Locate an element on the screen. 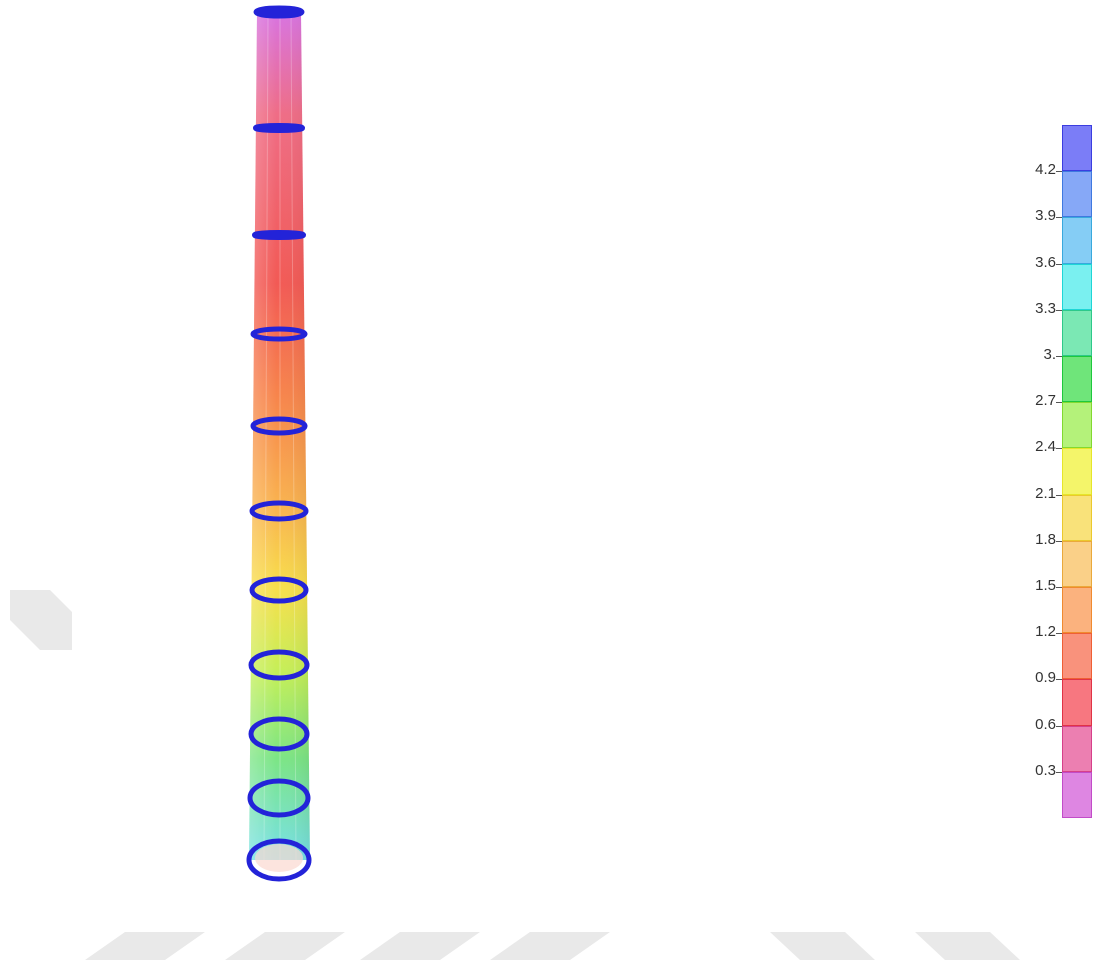 The image size is (1105, 968). legend-label: 3.3 is located at coordinates (1045, 308).